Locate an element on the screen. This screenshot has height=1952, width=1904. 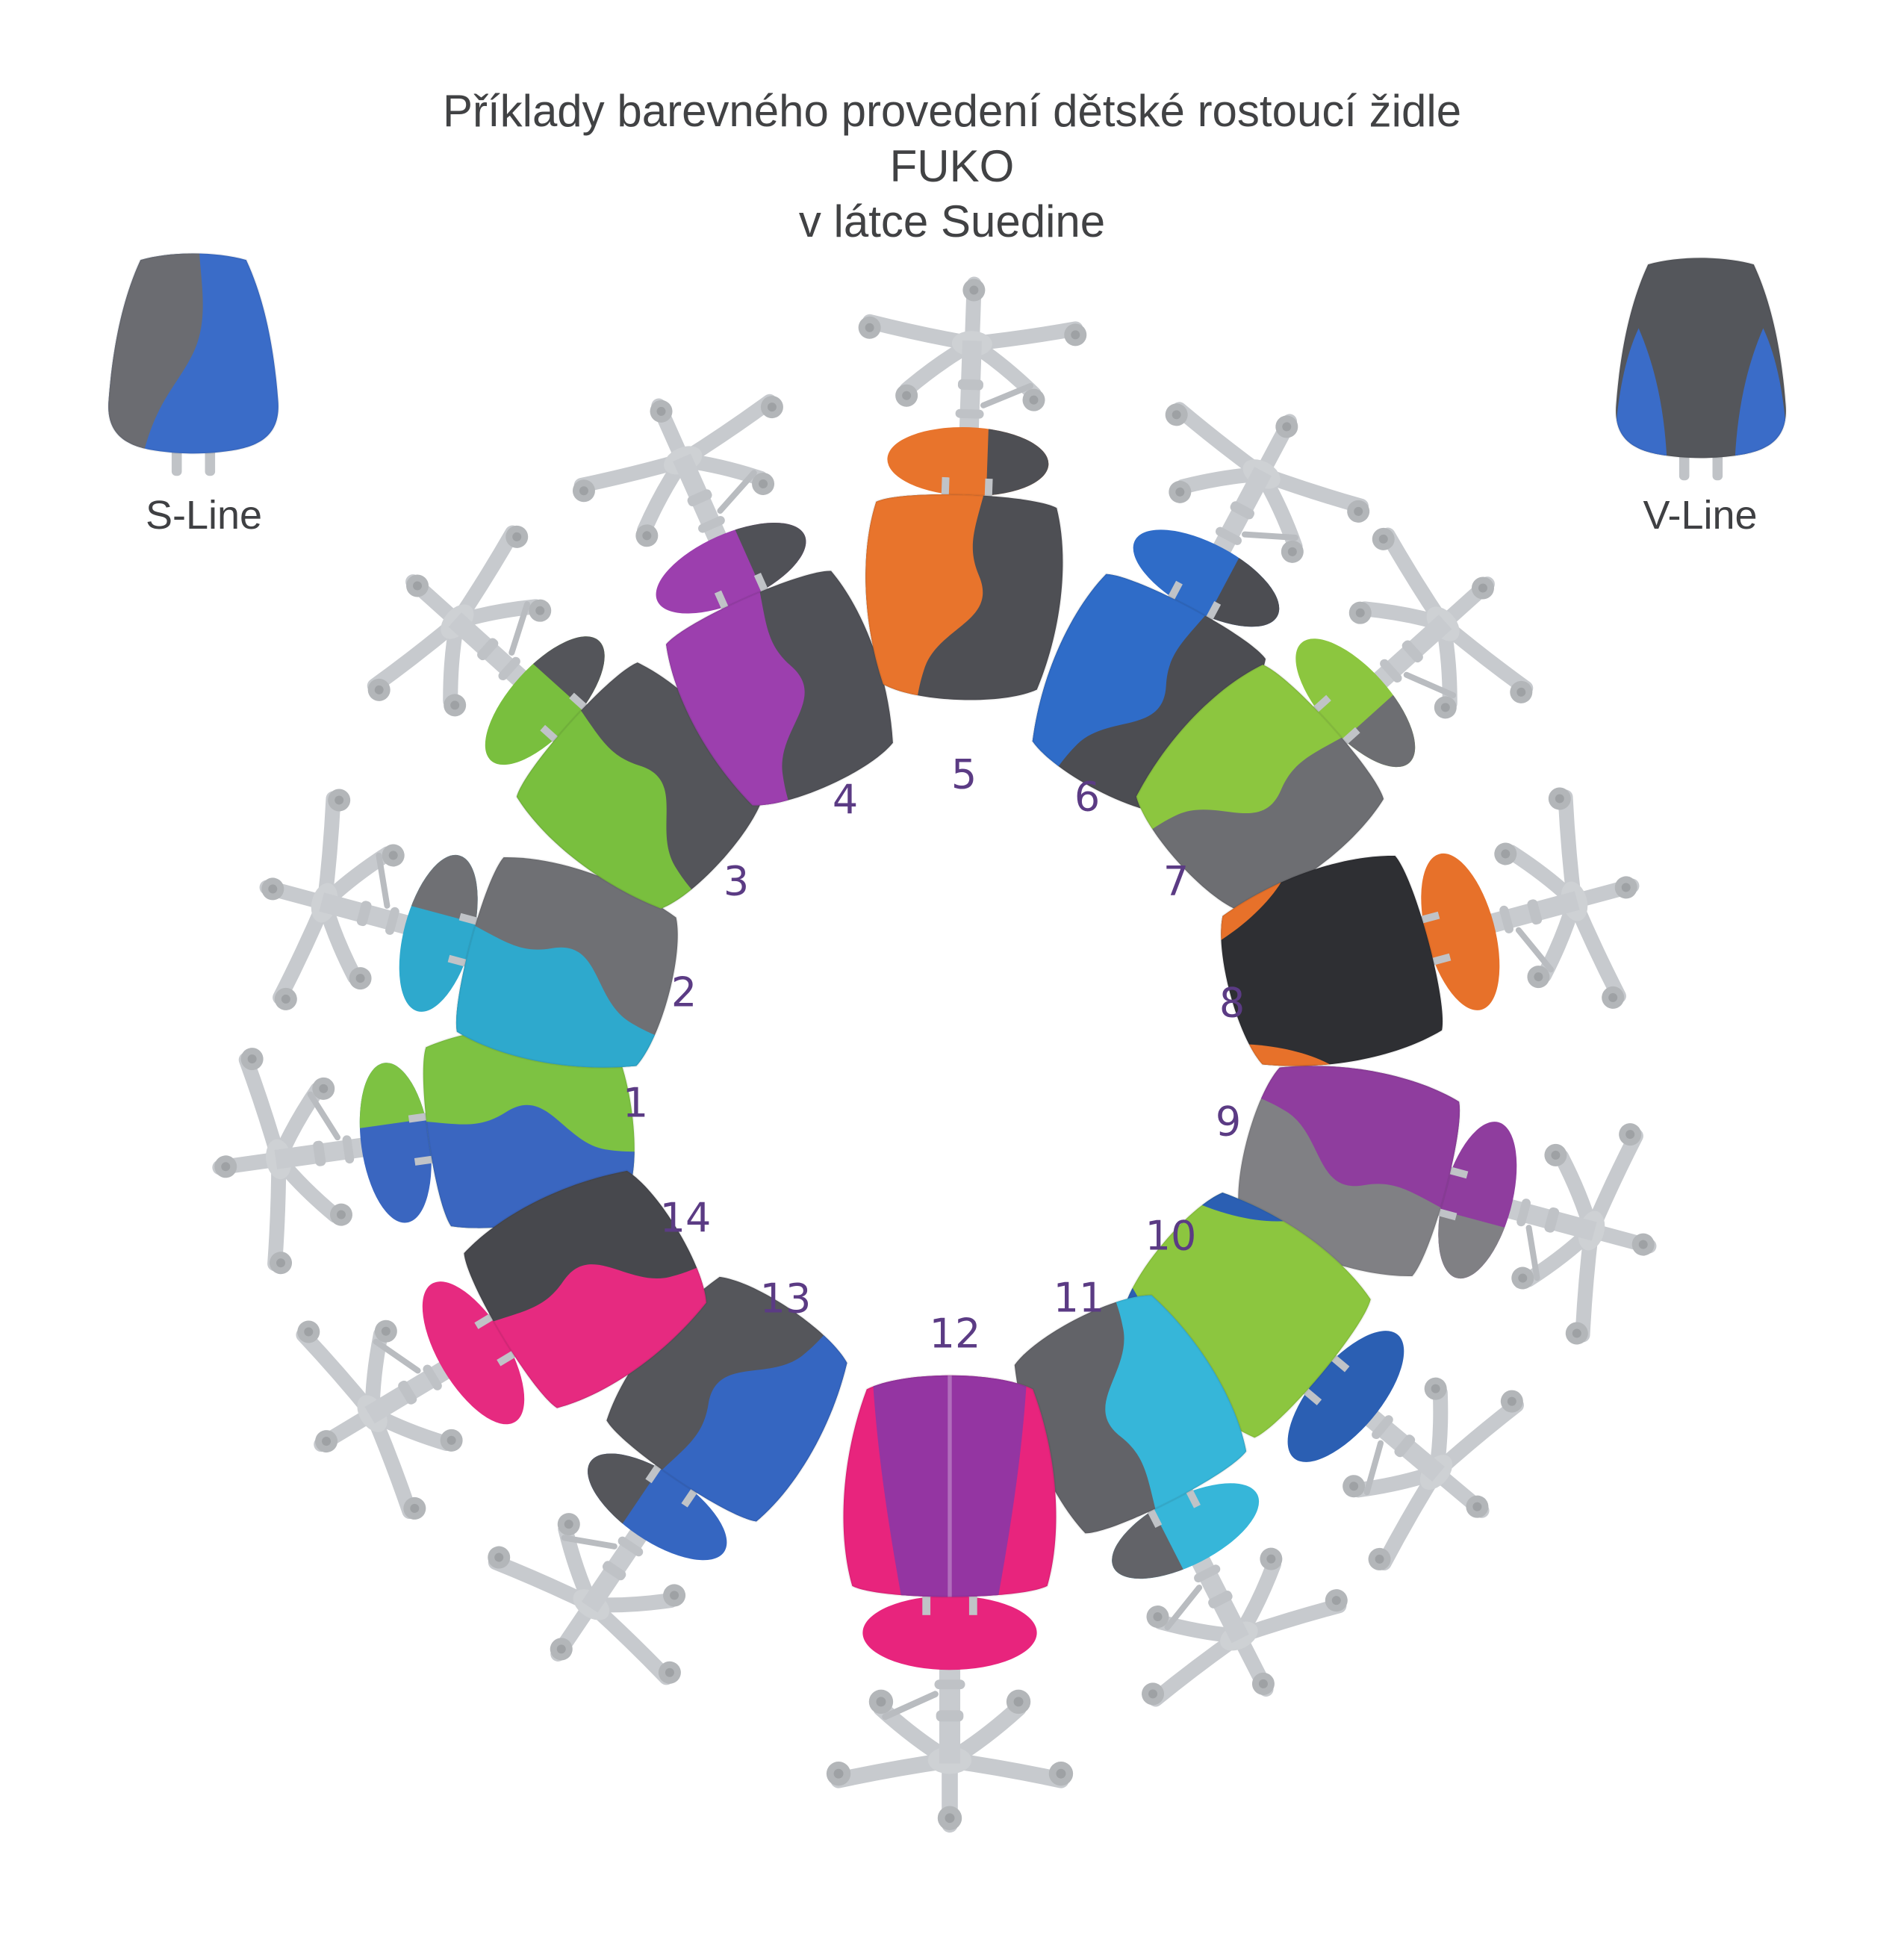
chair-number-5: 5 is located at coordinates (964, 774).